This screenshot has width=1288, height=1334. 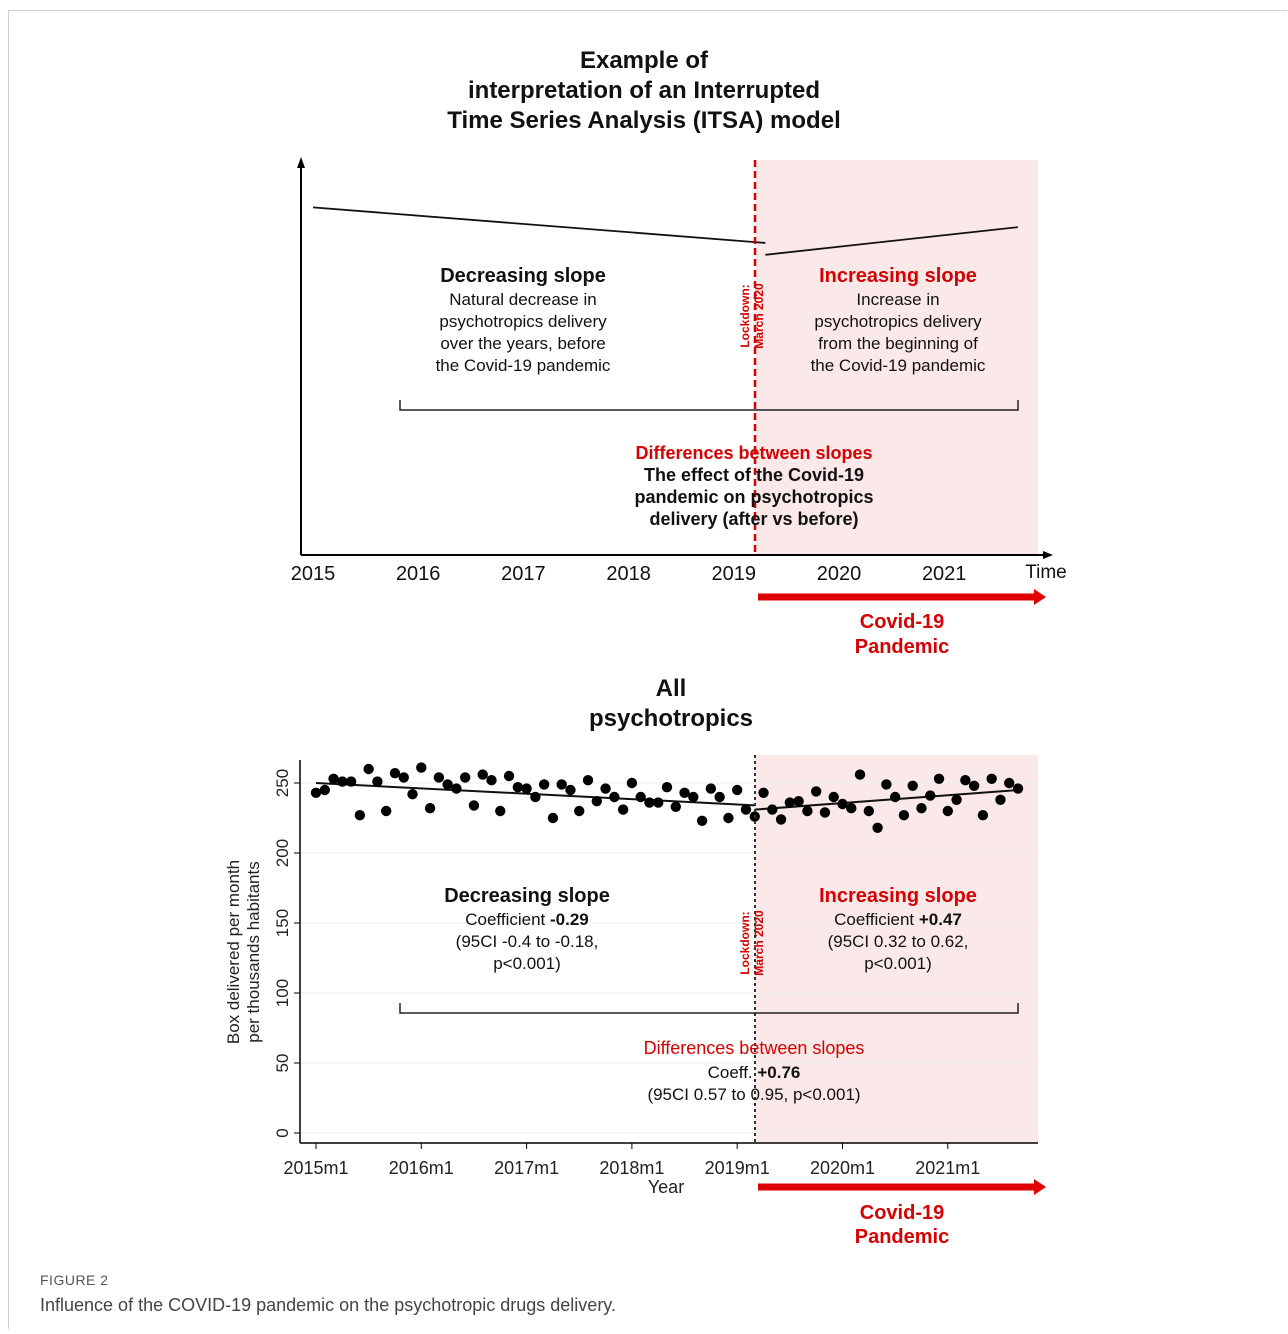 What do you see at coordinates (745, 315) in the screenshot?
I see `top-lockdown-label-line-1: Lockdown:` at bounding box center [745, 315].